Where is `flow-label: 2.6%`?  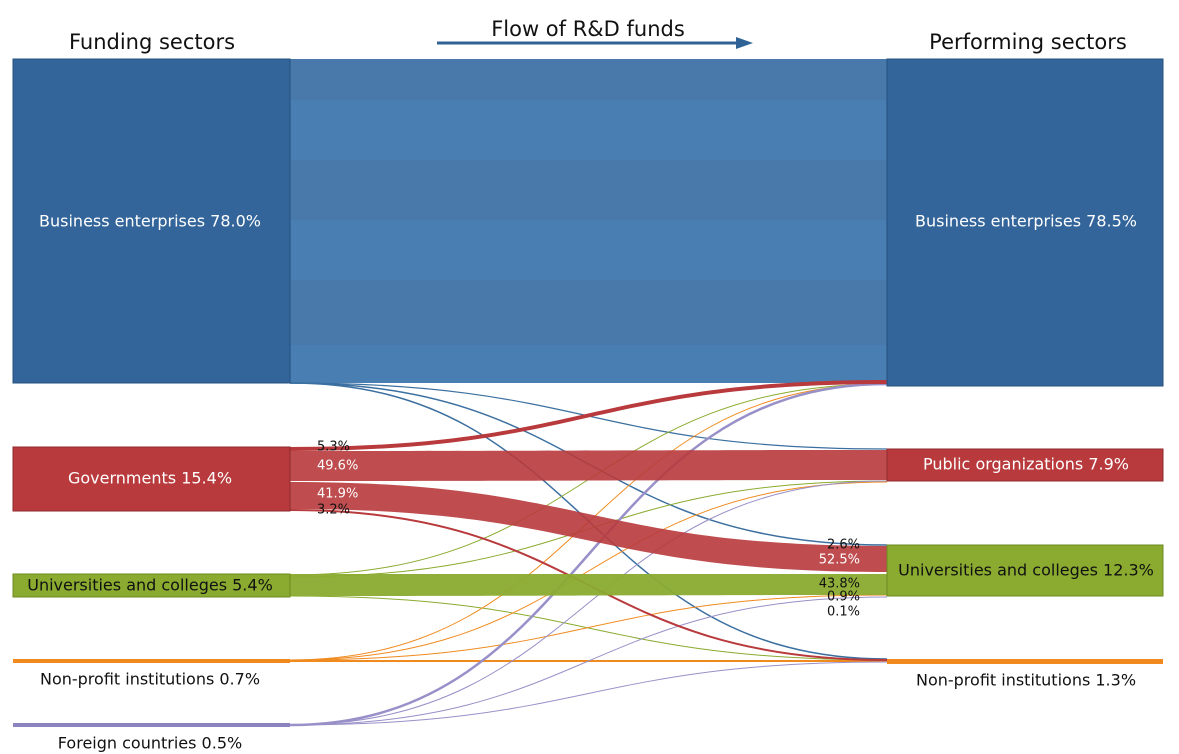 flow-label: 2.6% is located at coordinates (843, 545).